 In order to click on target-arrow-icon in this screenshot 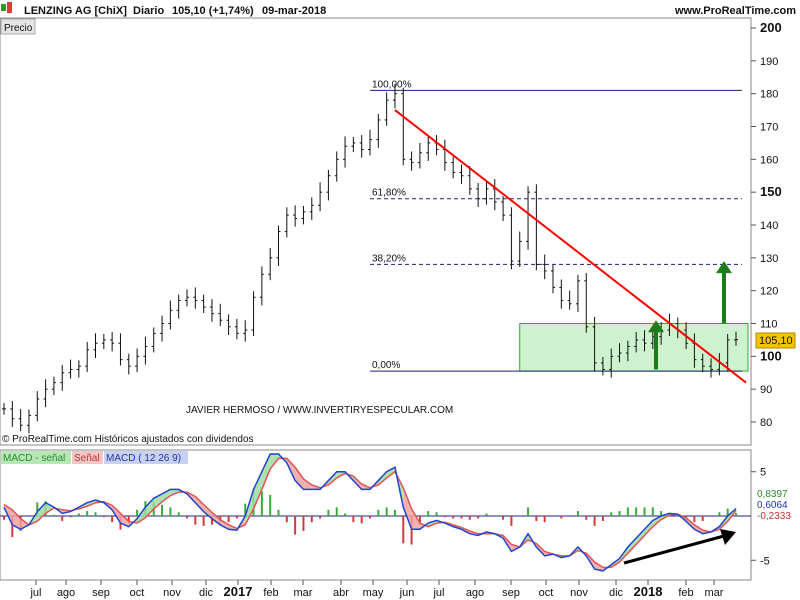, I will do `click(724, 292)`.